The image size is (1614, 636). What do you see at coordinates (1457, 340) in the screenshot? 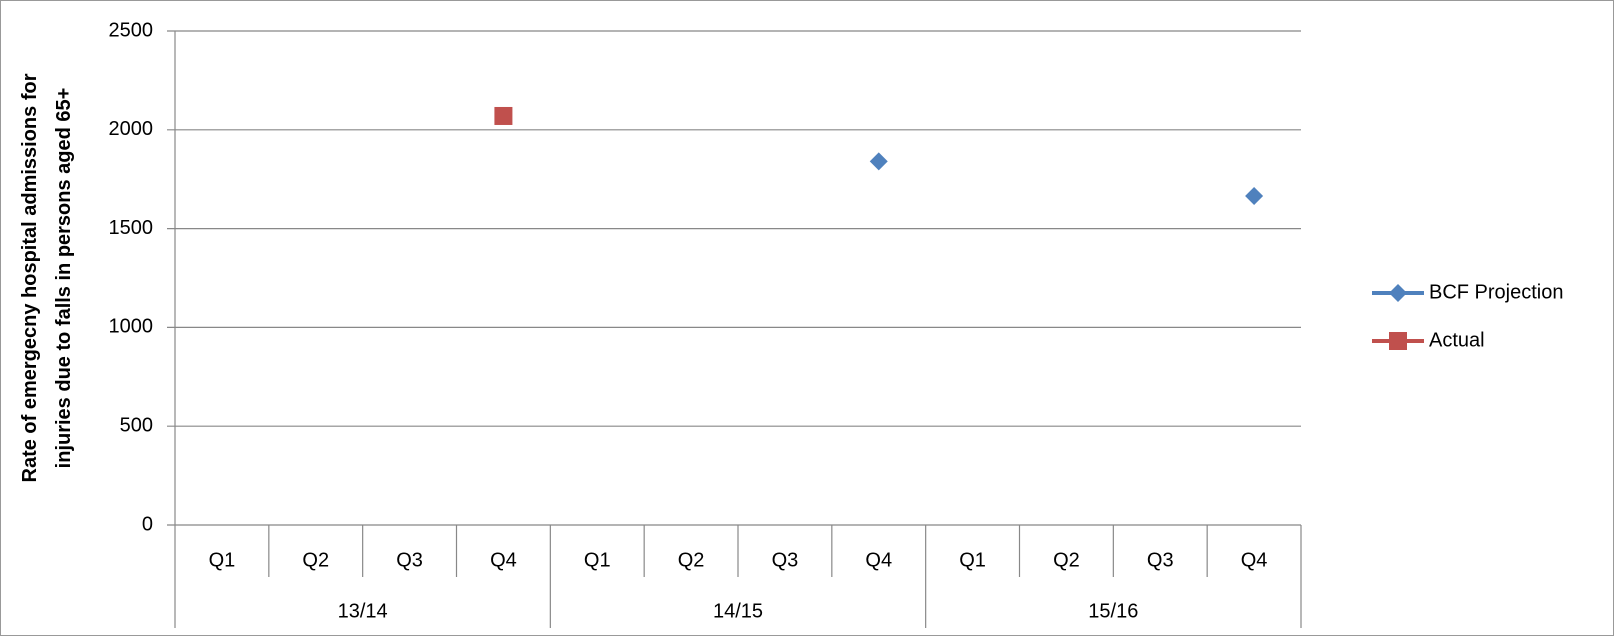
I see `legend-label: Actual` at bounding box center [1457, 340].